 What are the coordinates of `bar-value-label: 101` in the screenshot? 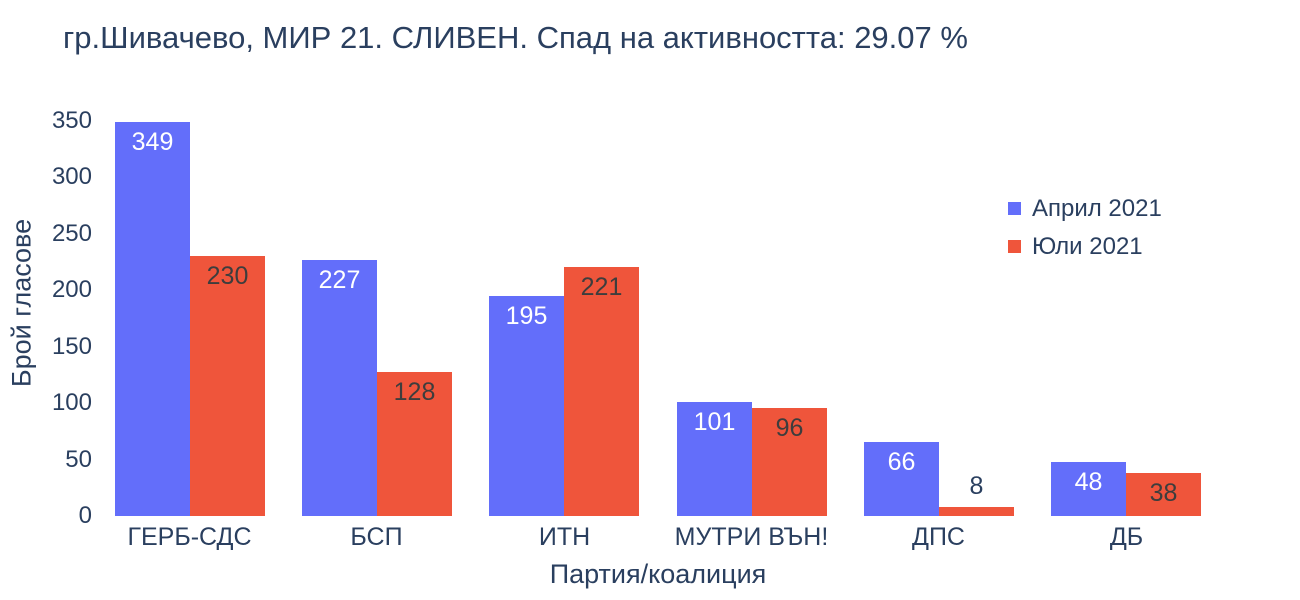 It's located at (714, 422).